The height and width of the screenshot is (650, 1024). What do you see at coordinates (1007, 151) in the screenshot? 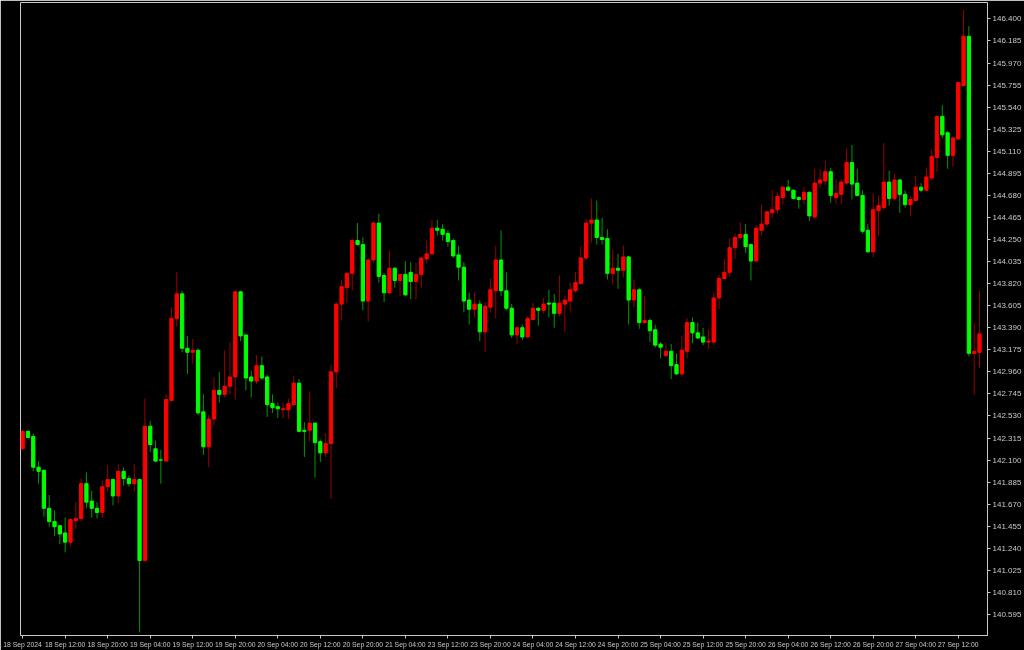
I see `y-tick-label: 145.110` at bounding box center [1007, 151].